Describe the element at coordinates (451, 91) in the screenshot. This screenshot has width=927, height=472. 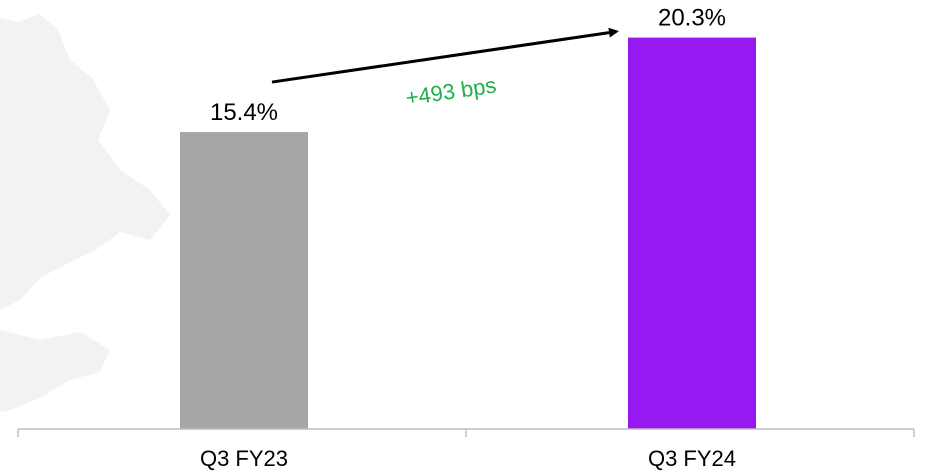
I see `growth-annotation: +493 bps` at that location.